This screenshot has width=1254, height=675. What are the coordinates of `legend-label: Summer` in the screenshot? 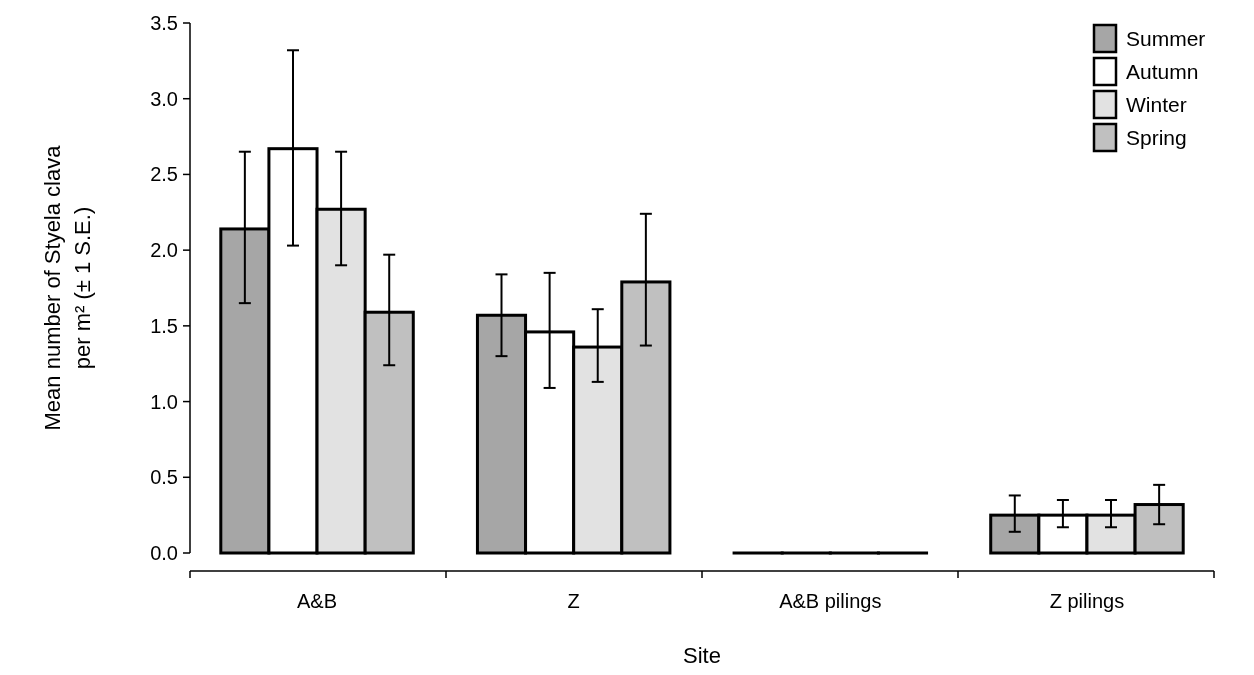 It's located at (1166, 39).